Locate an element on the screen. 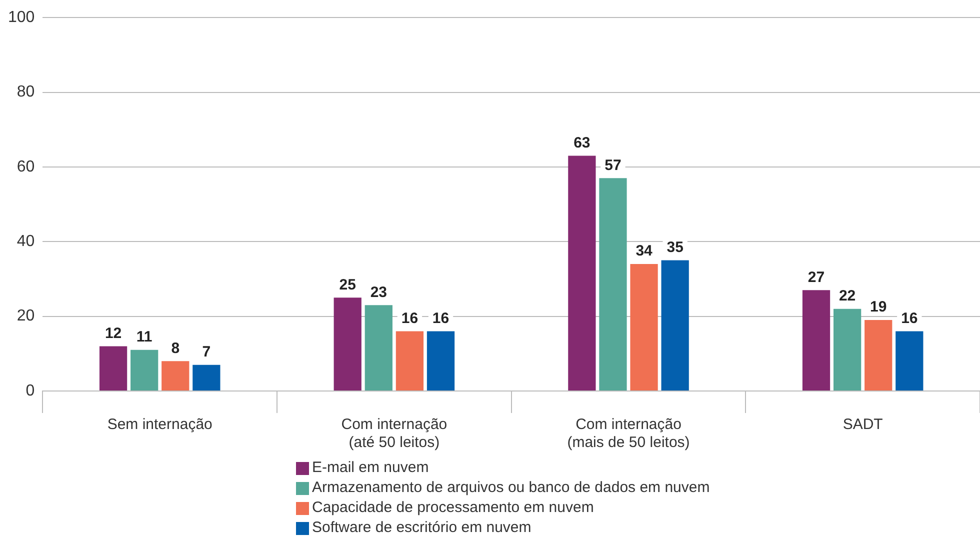 The image size is (980, 544). y-tick-label: 0 is located at coordinates (30, 391).